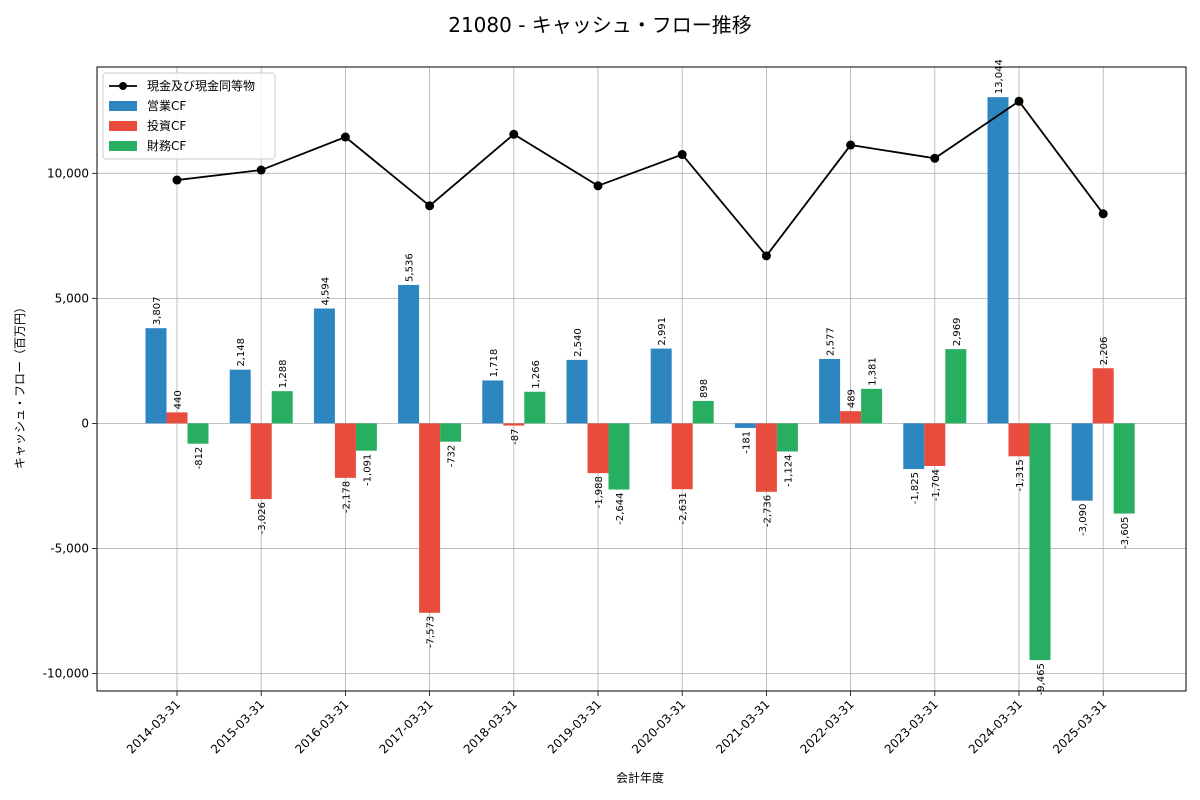 This screenshot has width=1200, height=800. Describe the element at coordinates (321, 726) in the screenshot. I see `x-tick-label: 2016-03-31` at that location.